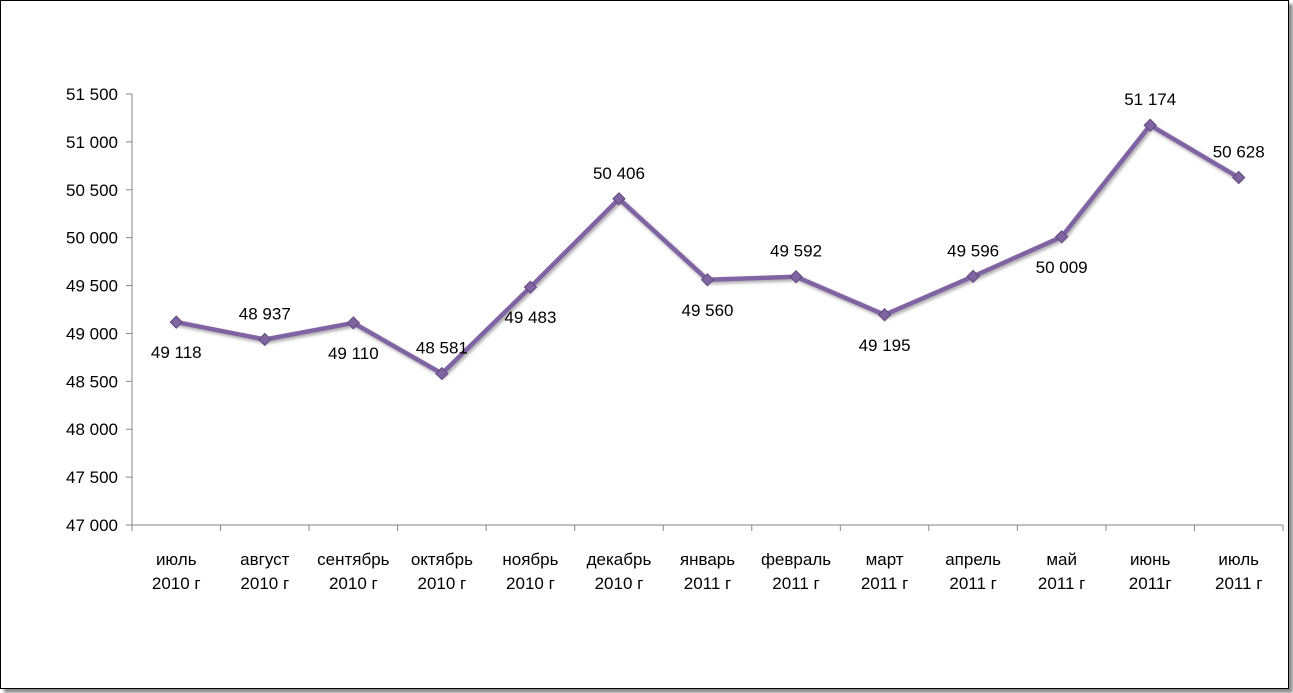 This screenshot has height=693, width=1293. I want to click on x-tick-label-line: октябрь, so click(442, 559).